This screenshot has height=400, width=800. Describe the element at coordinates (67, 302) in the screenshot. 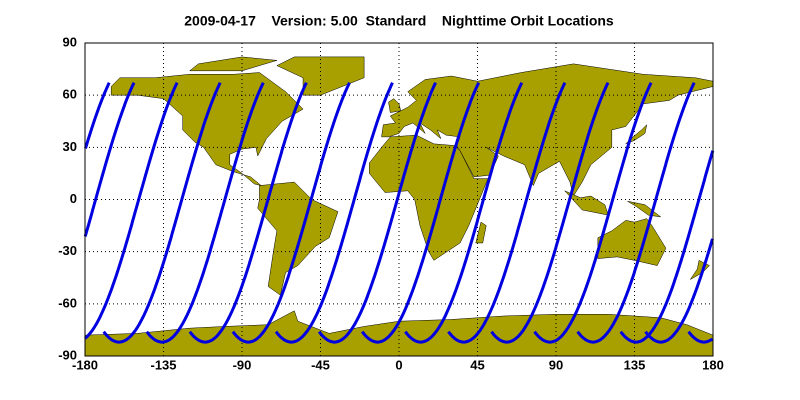

I see `y-tick-label: -60` at that location.